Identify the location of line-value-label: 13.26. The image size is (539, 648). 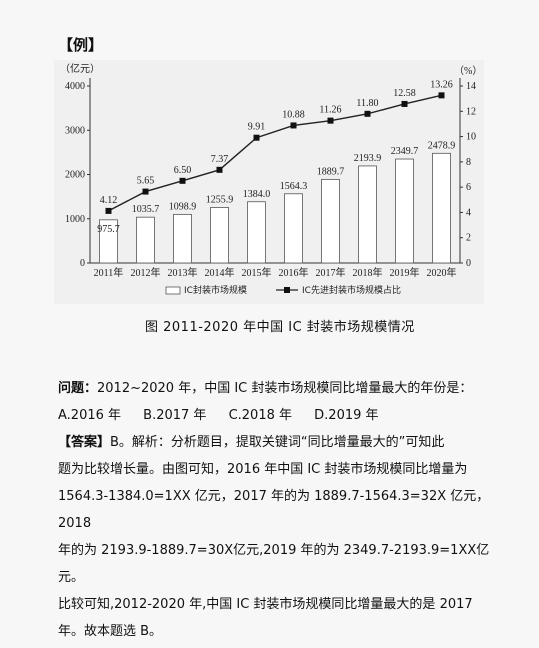
(441, 84).